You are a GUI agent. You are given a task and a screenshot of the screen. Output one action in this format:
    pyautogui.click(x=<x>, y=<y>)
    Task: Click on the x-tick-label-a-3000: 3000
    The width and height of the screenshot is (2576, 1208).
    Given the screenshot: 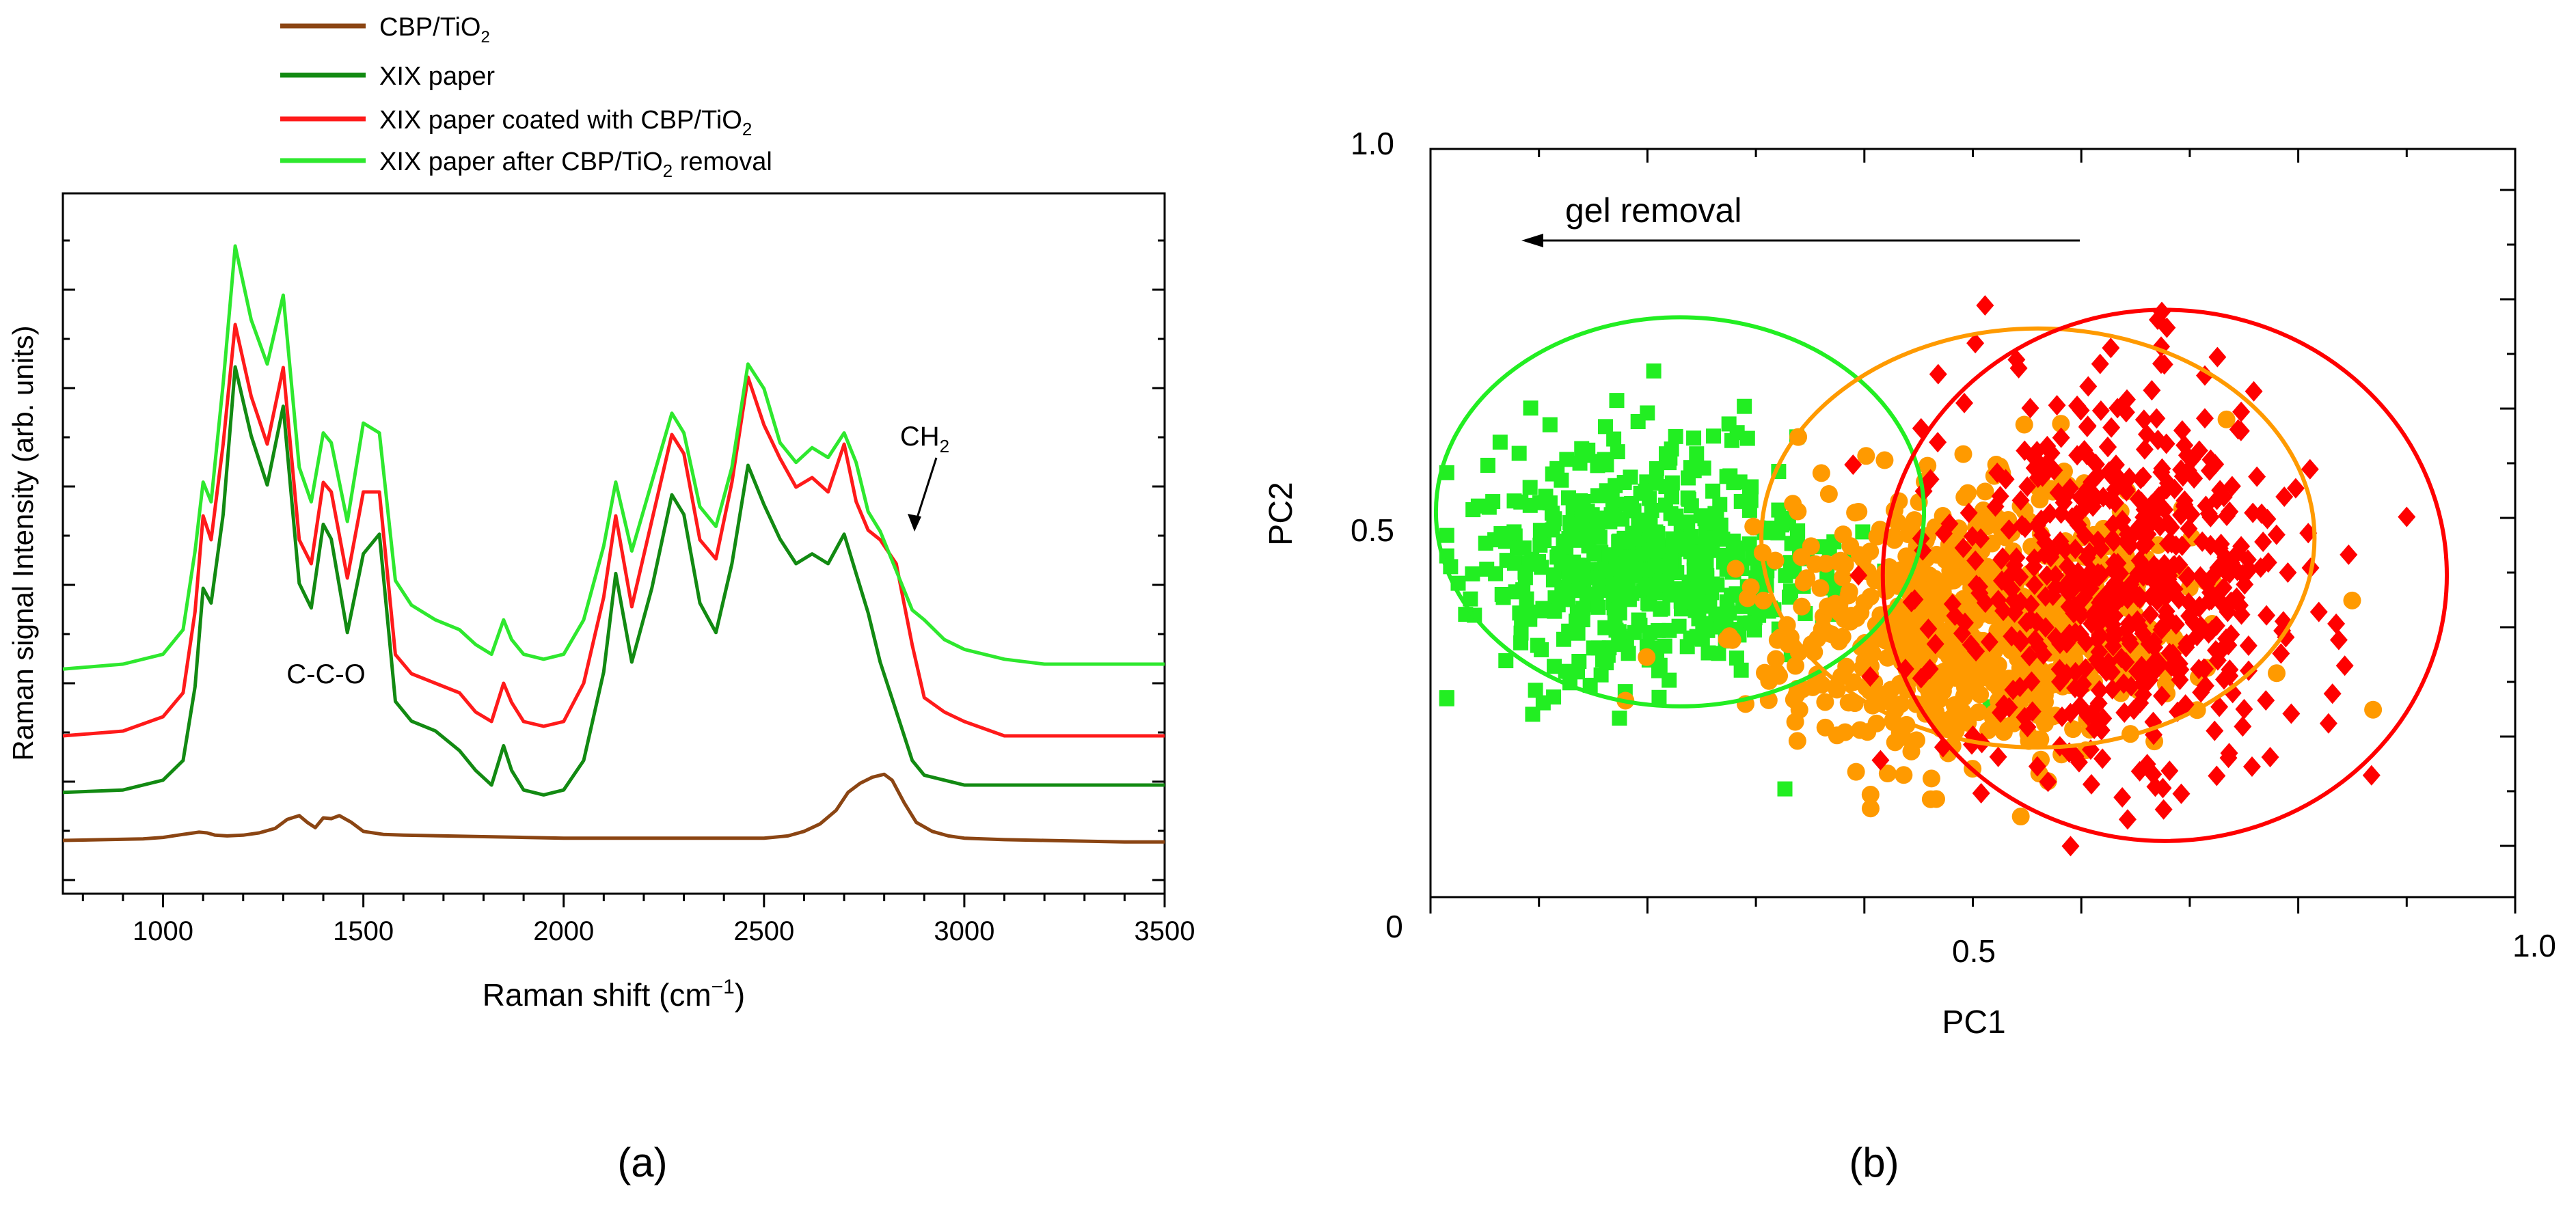 What is the action you would take?
    pyautogui.click(x=964, y=931)
    